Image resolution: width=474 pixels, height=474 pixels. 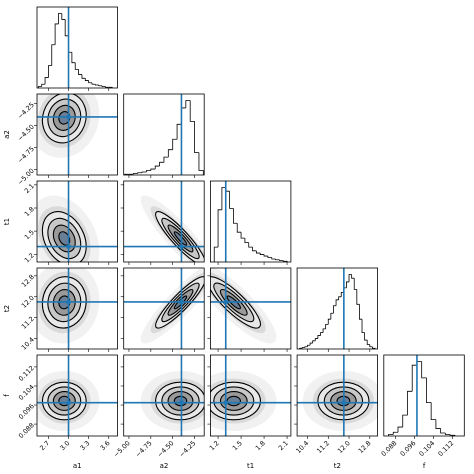 What do you see at coordinates (188, 449) in the screenshot?
I see `x-tick-label: −4.25` at bounding box center [188, 449].